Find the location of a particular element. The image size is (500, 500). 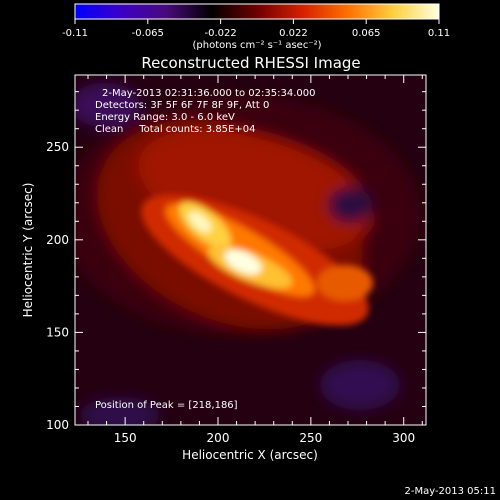

x-tick-label: 300 is located at coordinates (403, 438).